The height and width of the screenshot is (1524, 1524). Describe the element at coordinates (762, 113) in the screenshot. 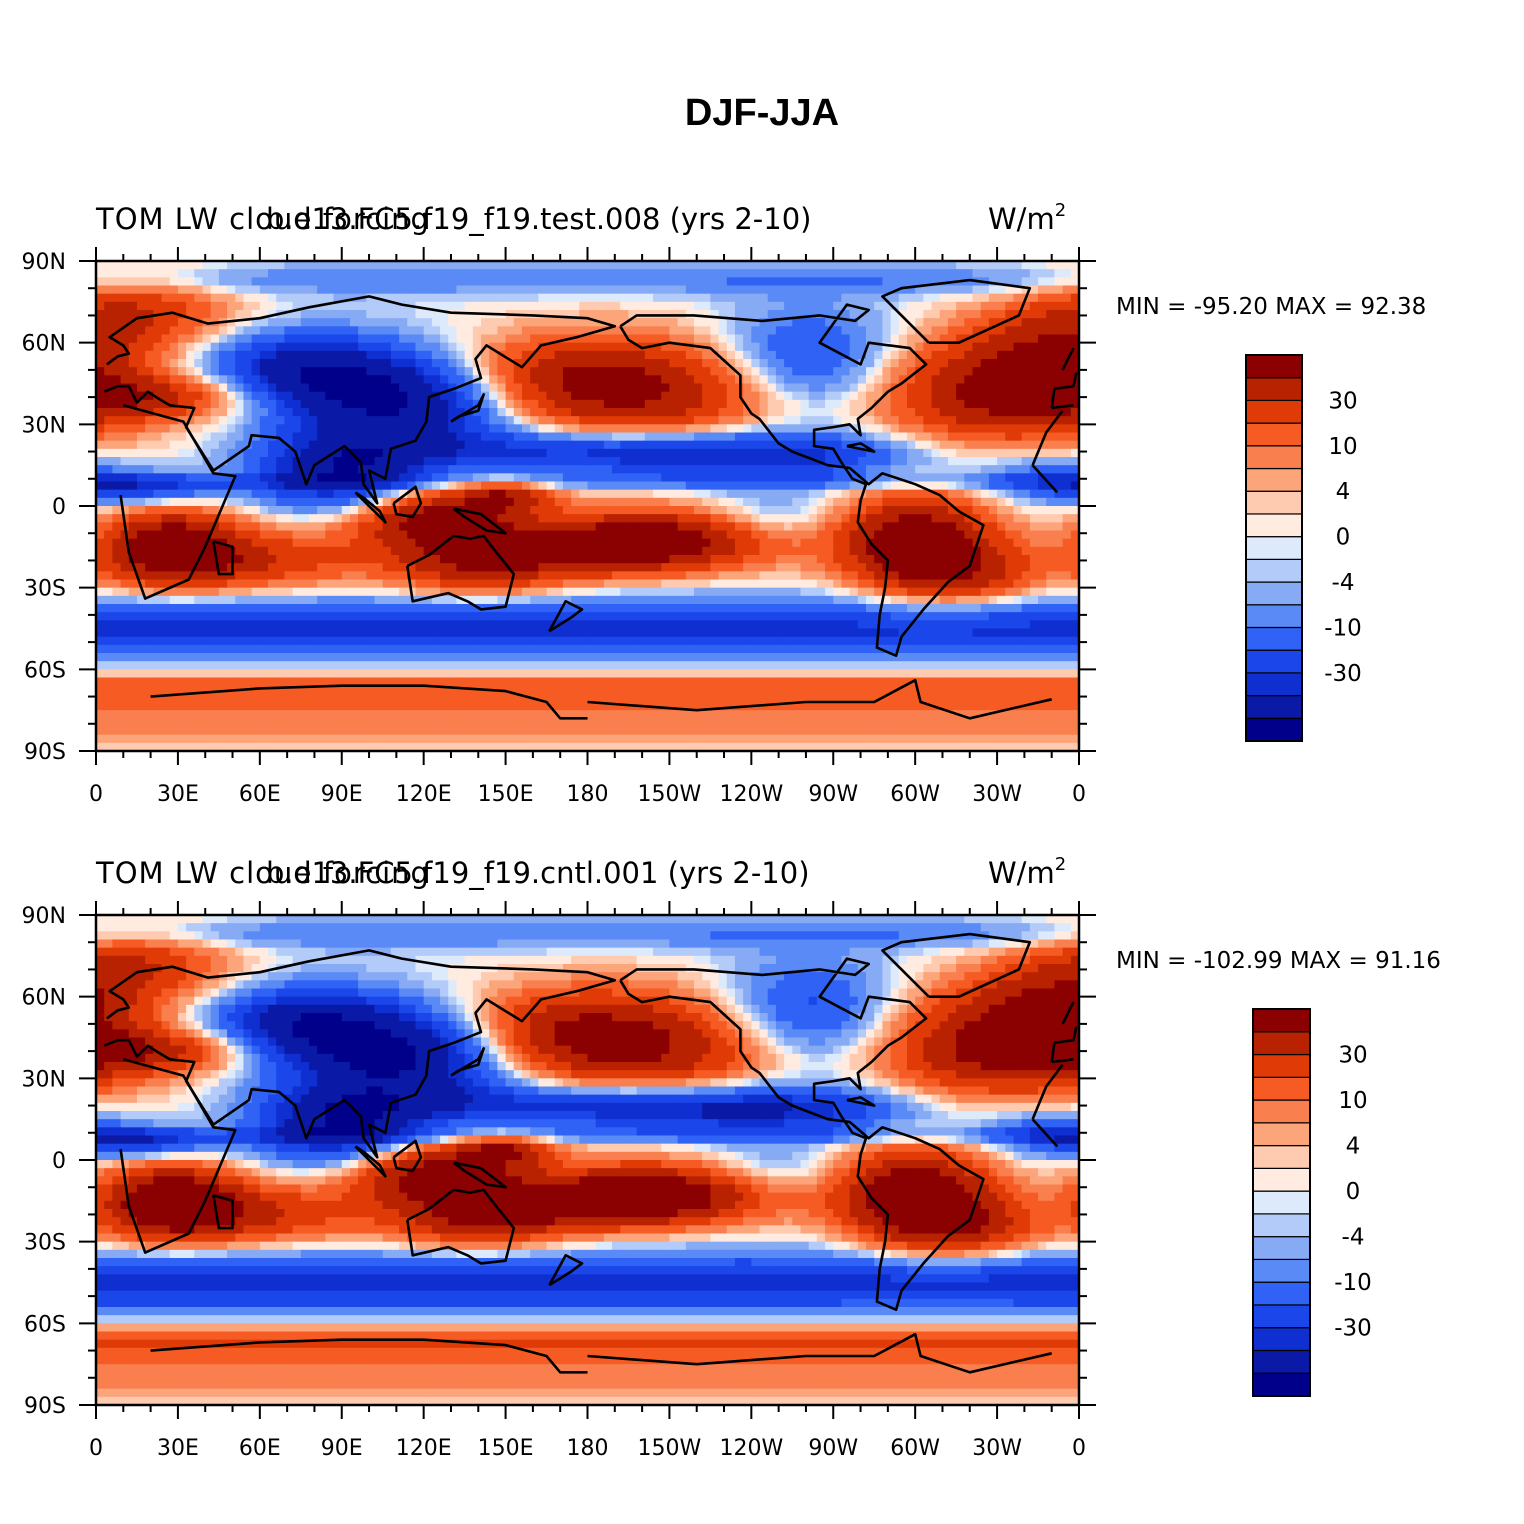

I see `figure-title: DJF-JJA` at that location.